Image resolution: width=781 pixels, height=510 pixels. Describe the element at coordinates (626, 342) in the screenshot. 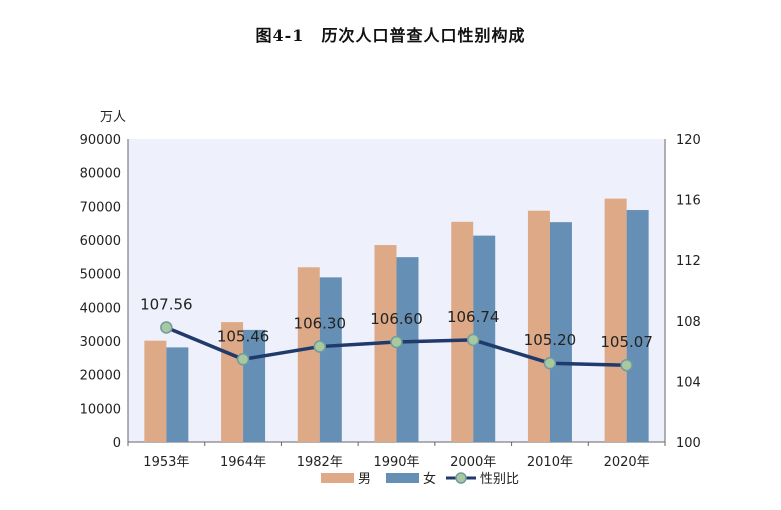

I see `sex-ratio-label: 105.07` at that location.